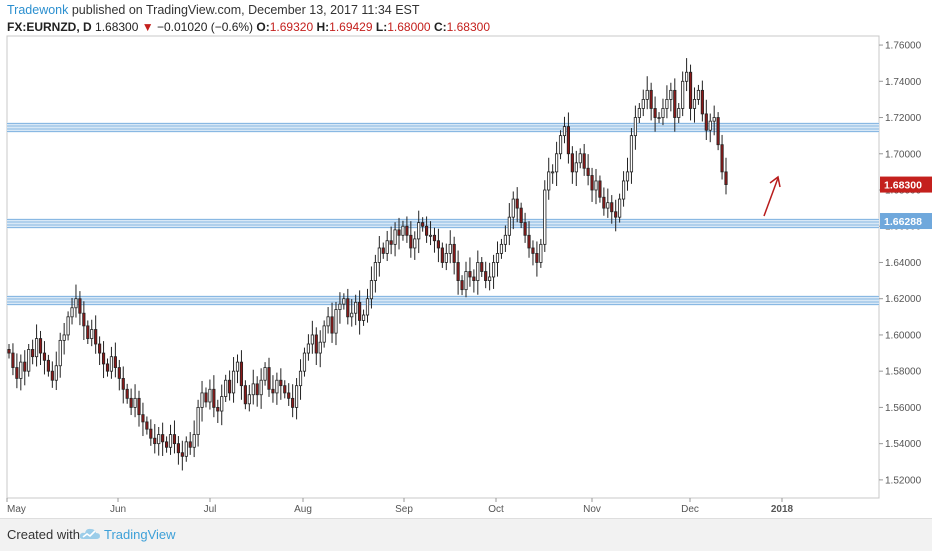  What do you see at coordinates (592, 509) in the screenshot?
I see `x-tick-label: Nov` at bounding box center [592, 509].